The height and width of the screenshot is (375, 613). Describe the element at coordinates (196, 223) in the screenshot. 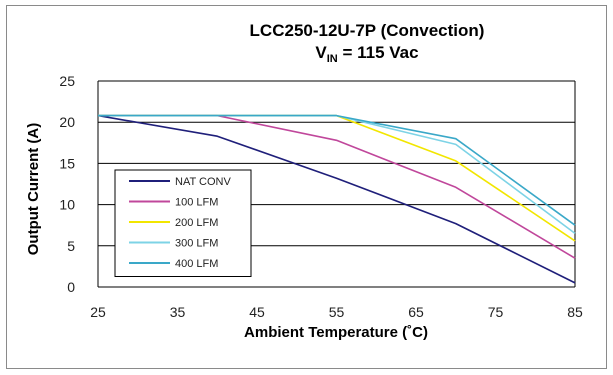

I see `legend-label: 200 LFM` at that location.